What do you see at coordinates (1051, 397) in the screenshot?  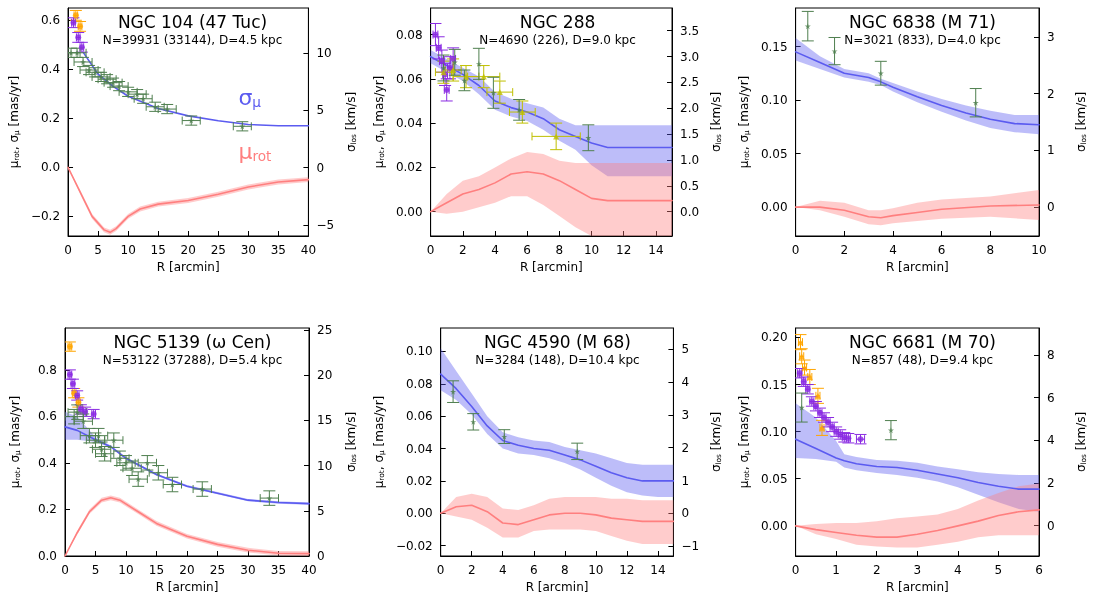 I see `y2-tick-label: 6` at bounding box center [1051, 397].